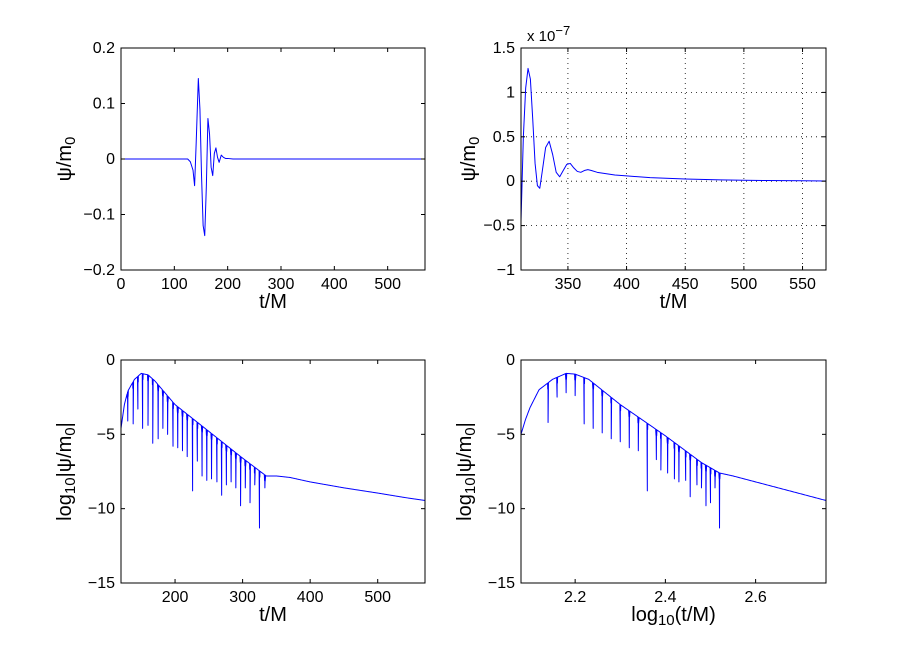  I want to click on x-tick-label: 550, so click(802, 284).